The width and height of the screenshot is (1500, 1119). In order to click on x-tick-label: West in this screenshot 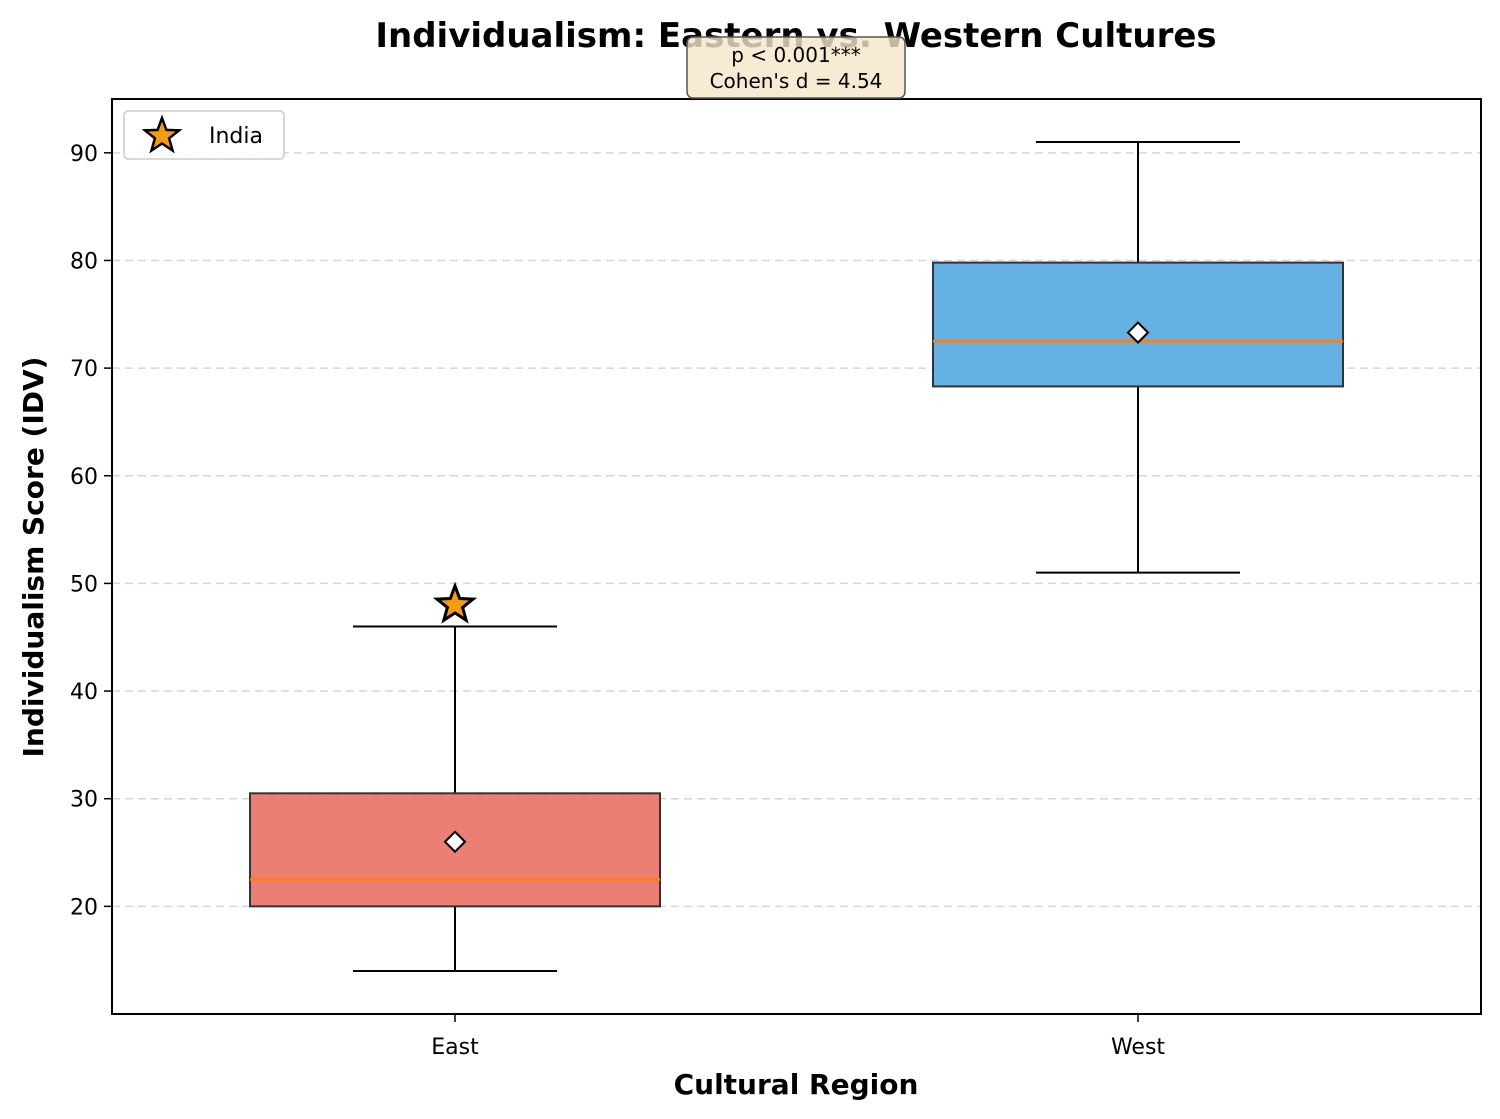, I will do `click(1138, 1047)`.